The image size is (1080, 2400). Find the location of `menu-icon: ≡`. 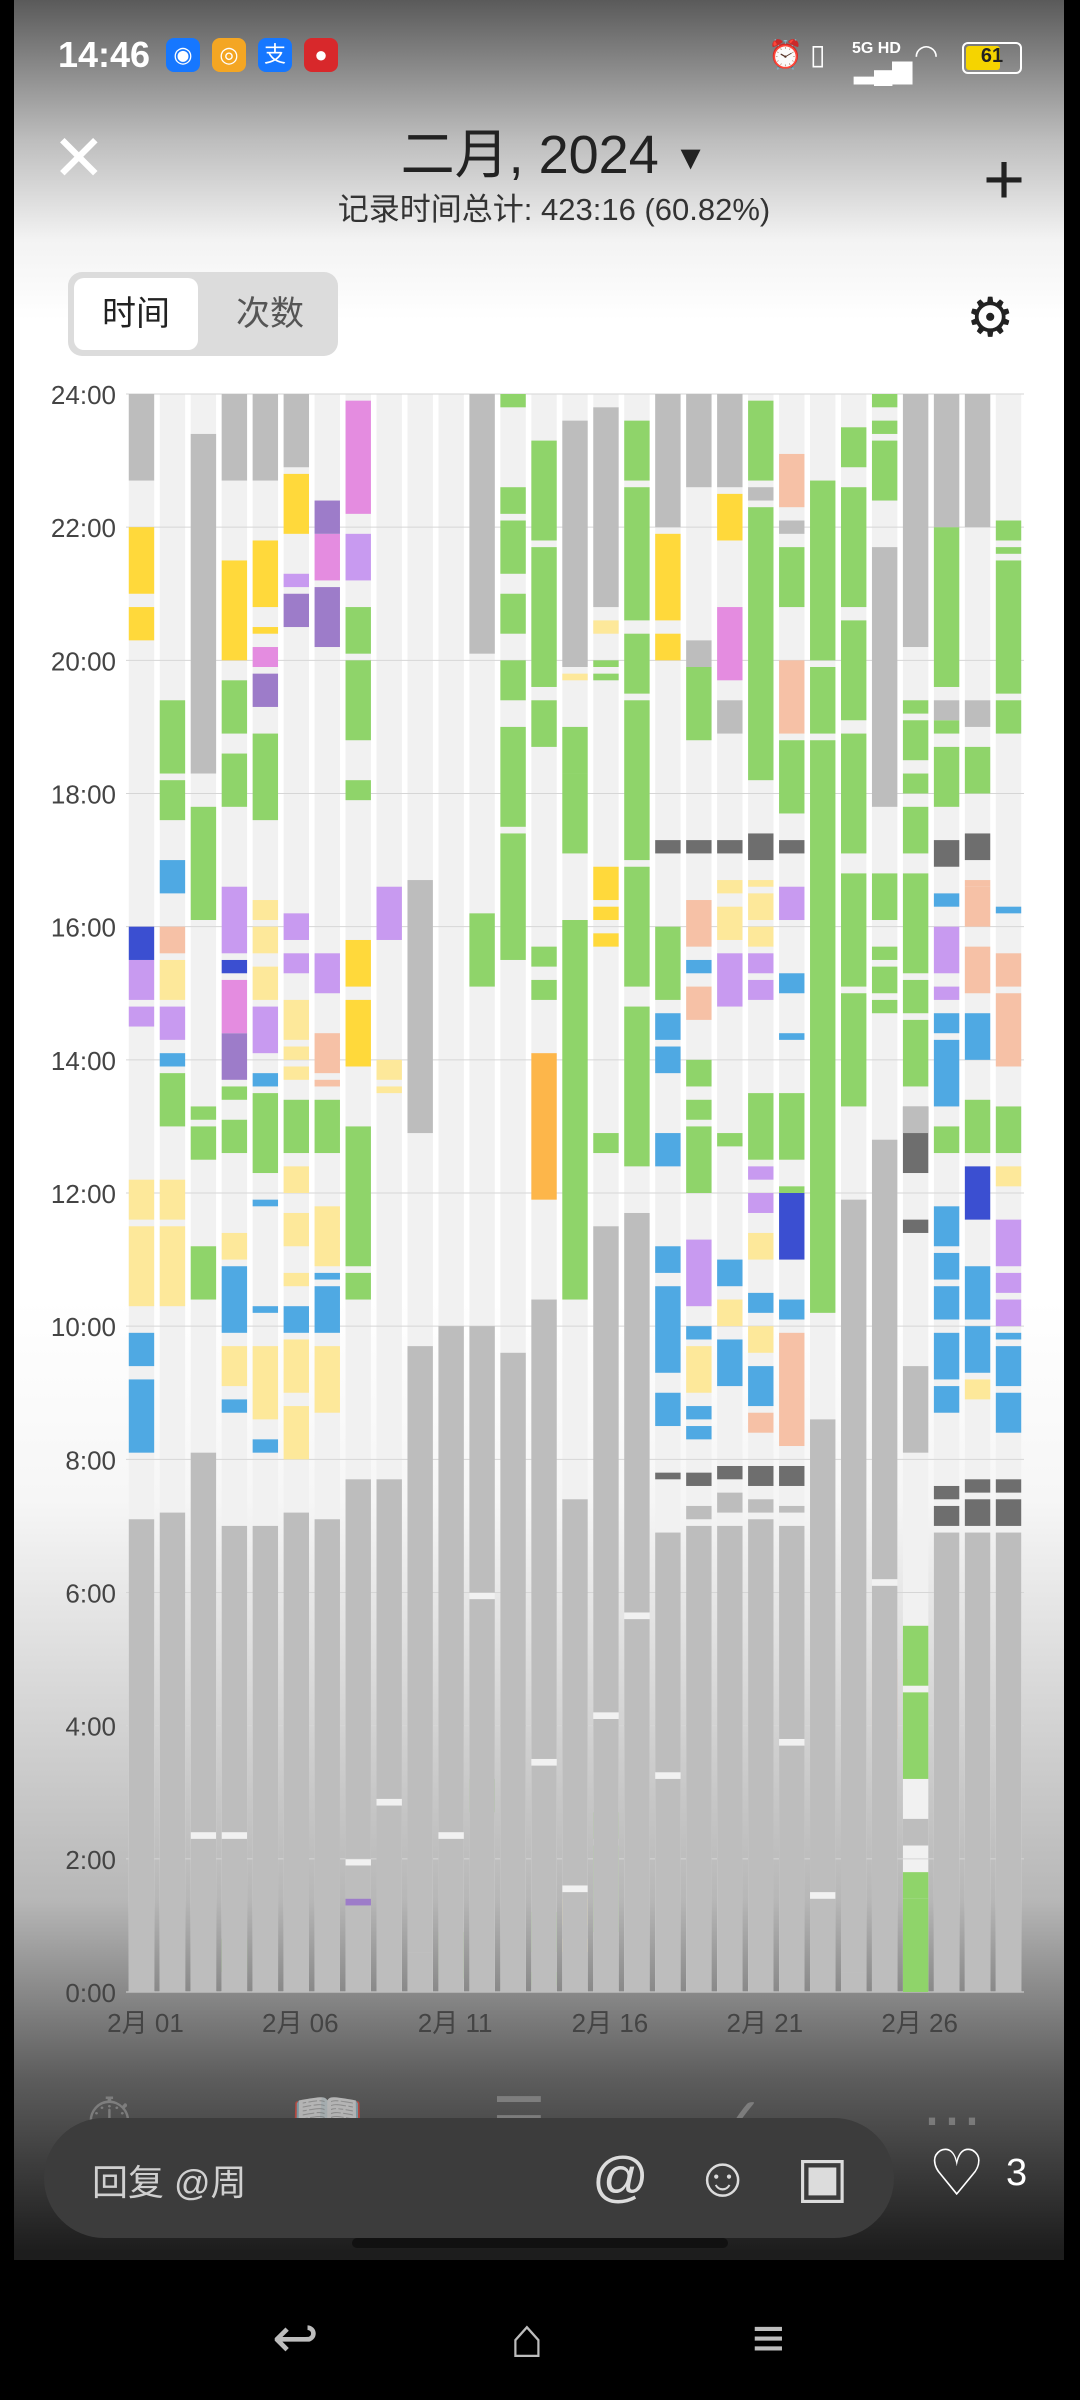

menu-icon: ≡ is located at coordinates (768, 2337).